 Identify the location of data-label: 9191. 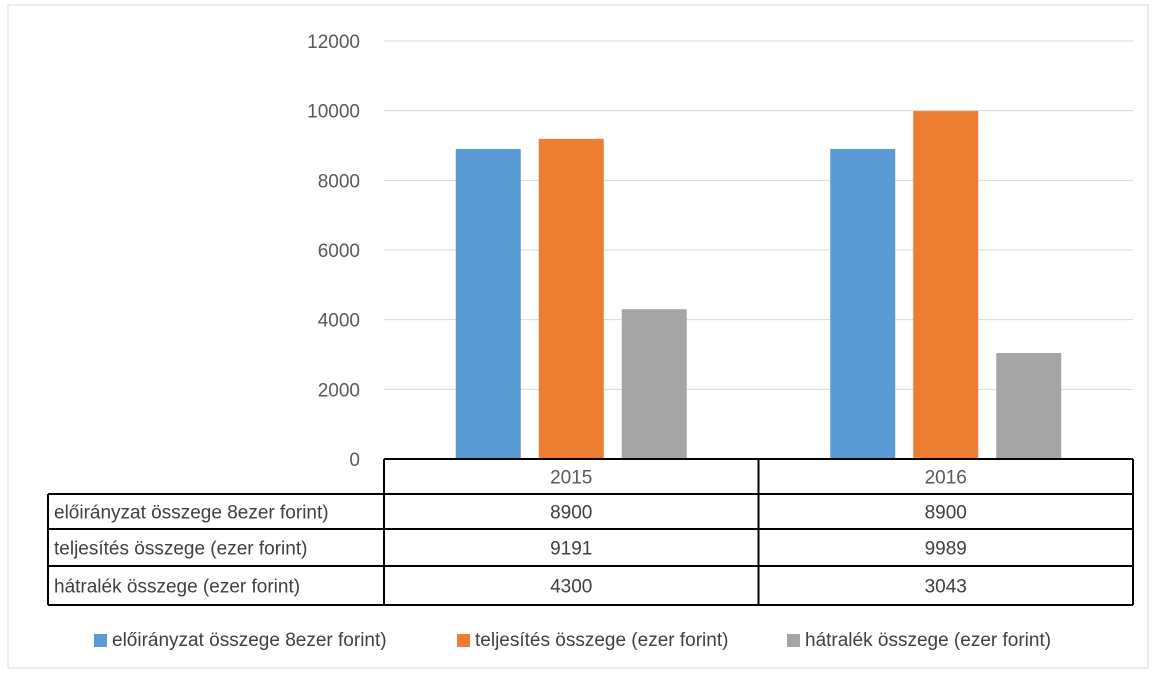
(571, 549).